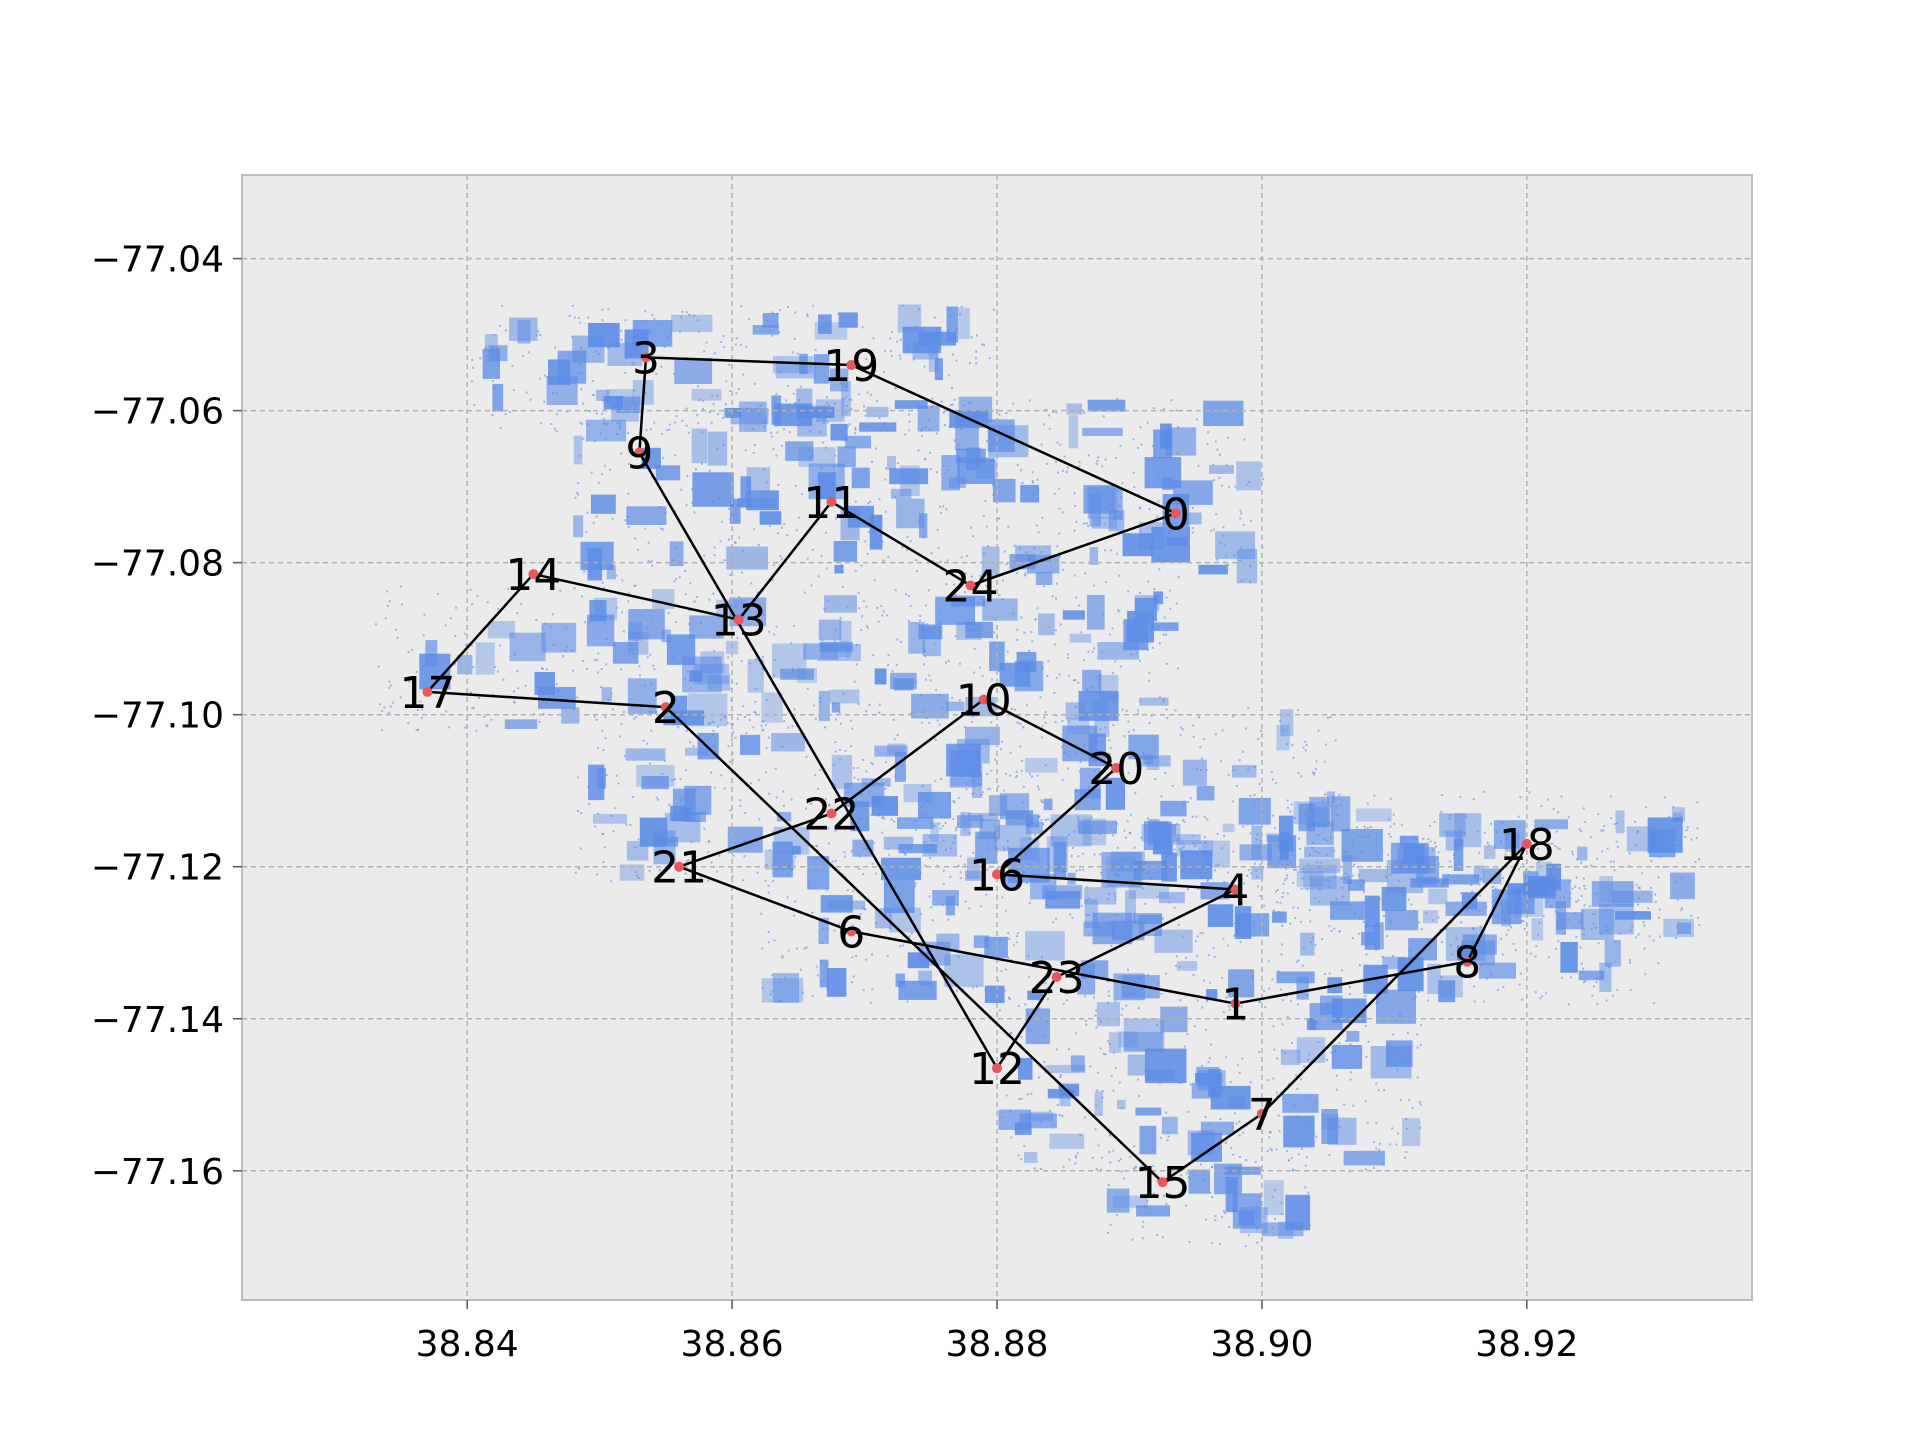 The image size is (1920, 1440). I want to click on node-label: 3, so click(646, 358).